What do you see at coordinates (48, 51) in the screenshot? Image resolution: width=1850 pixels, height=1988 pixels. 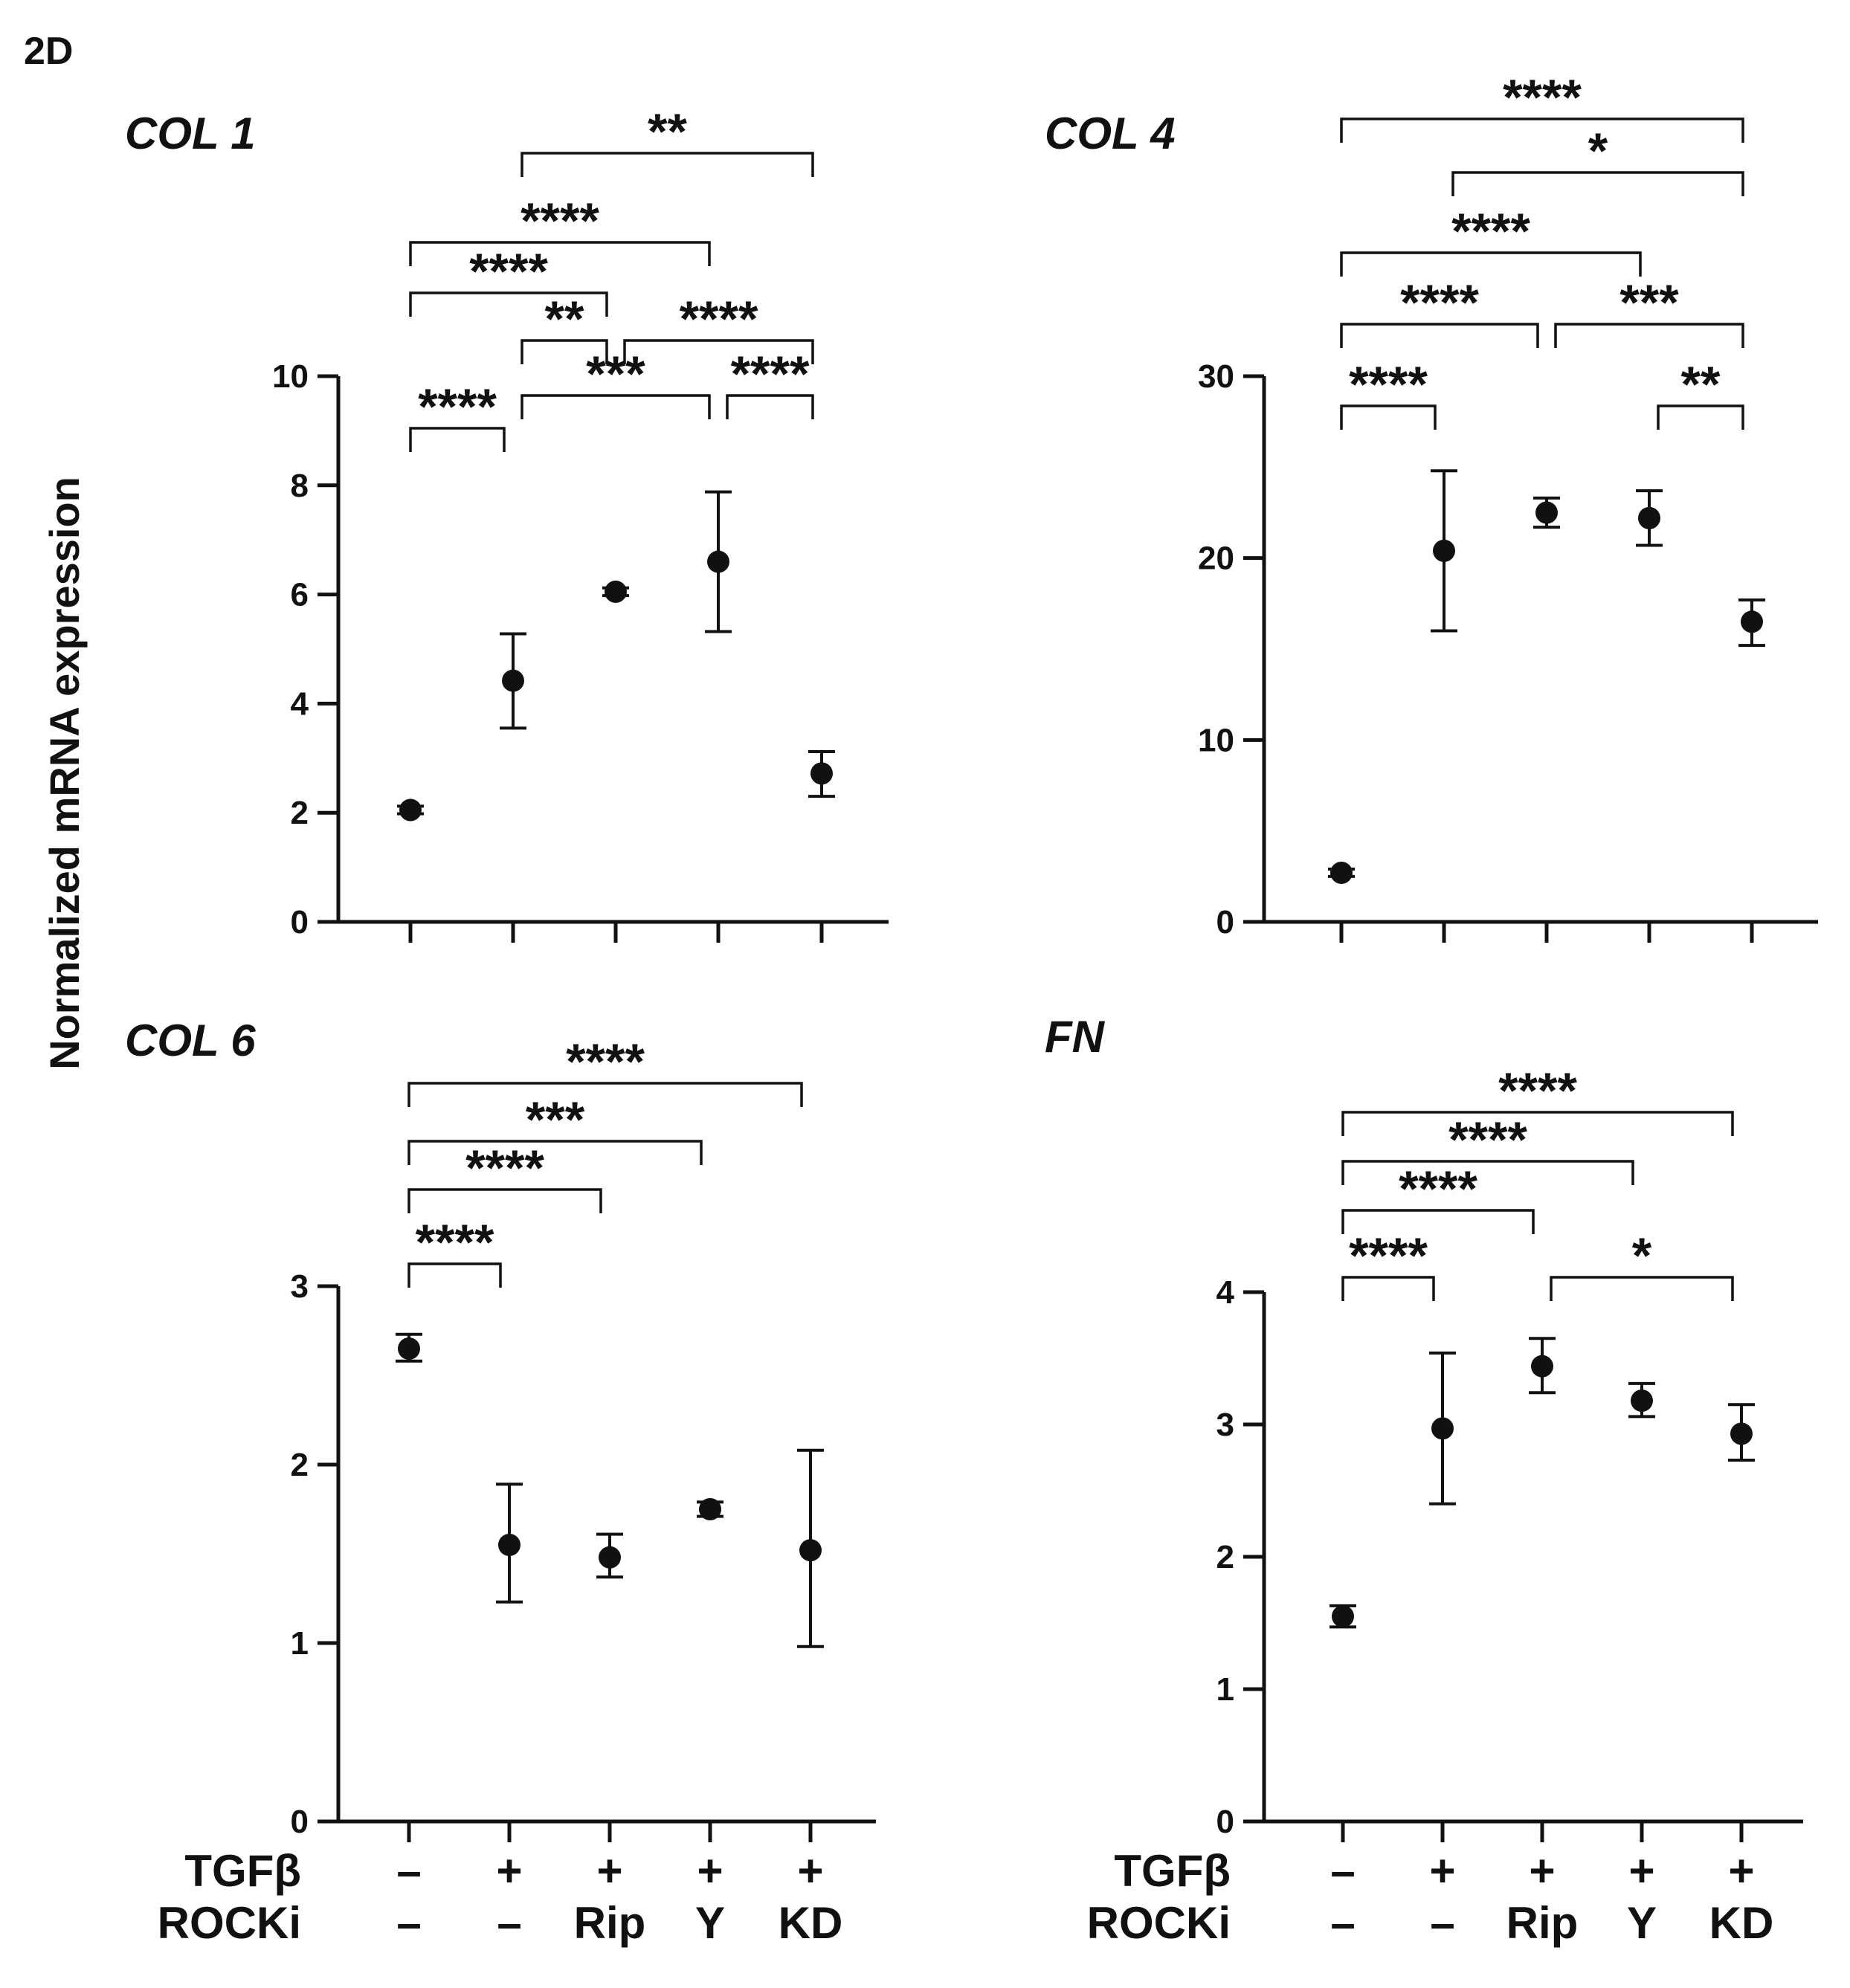 I see `panel-label: 2D` at bounding box center [48, 51].